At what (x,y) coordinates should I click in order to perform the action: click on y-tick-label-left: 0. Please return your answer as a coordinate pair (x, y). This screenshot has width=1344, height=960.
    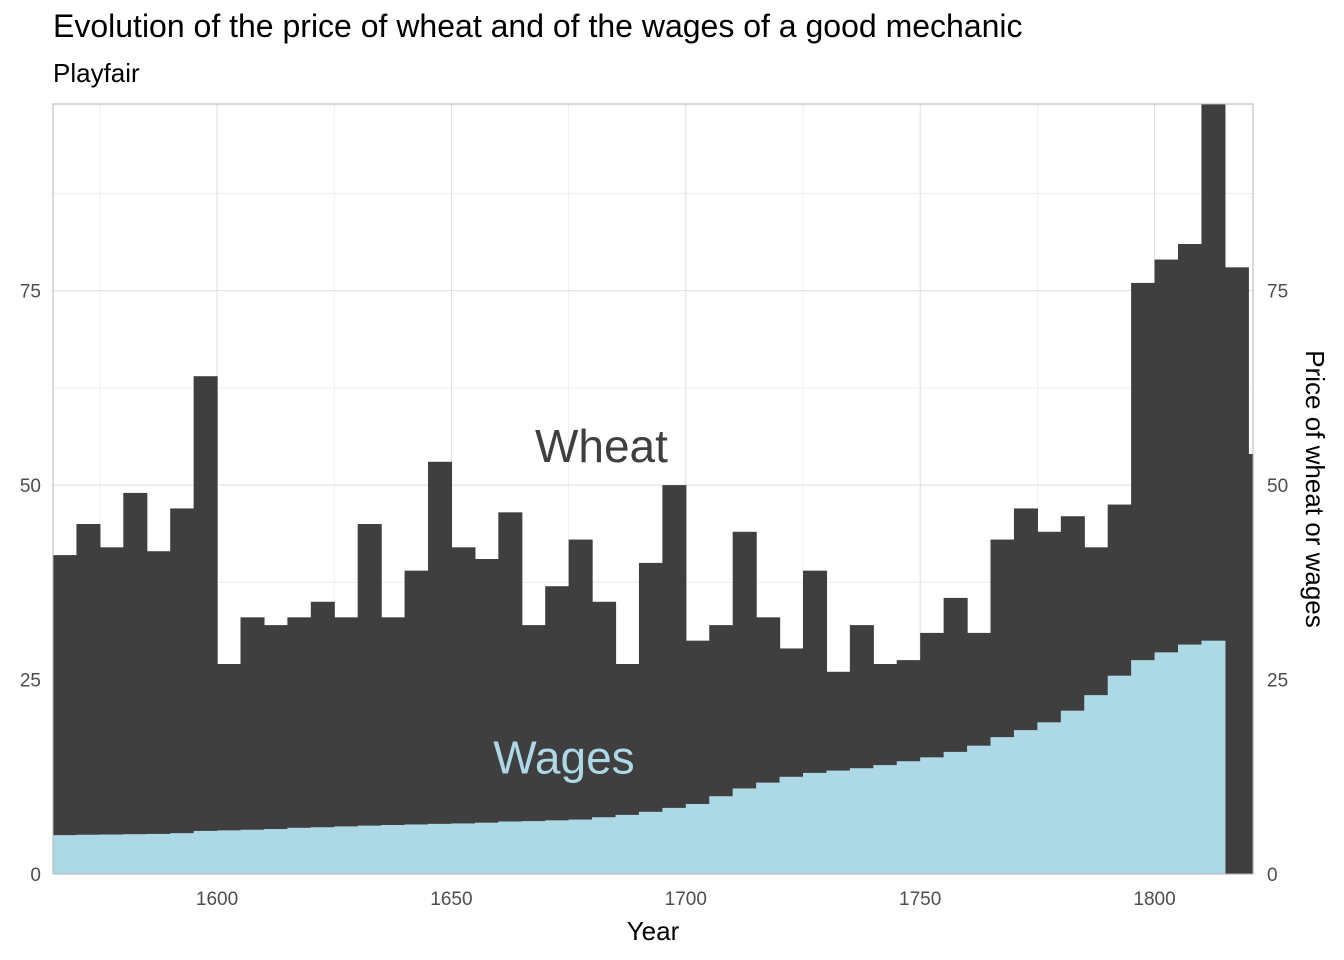
    Looking at the image, I should click on (35, 875).